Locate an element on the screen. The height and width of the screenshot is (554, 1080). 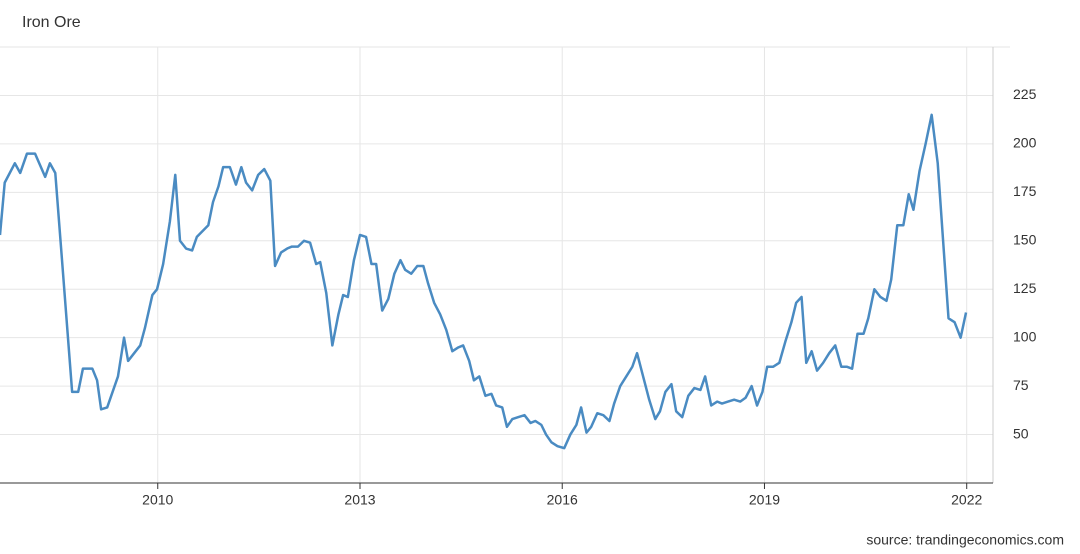
x-tick-label: 2022 is located at coordinates (966, 500).